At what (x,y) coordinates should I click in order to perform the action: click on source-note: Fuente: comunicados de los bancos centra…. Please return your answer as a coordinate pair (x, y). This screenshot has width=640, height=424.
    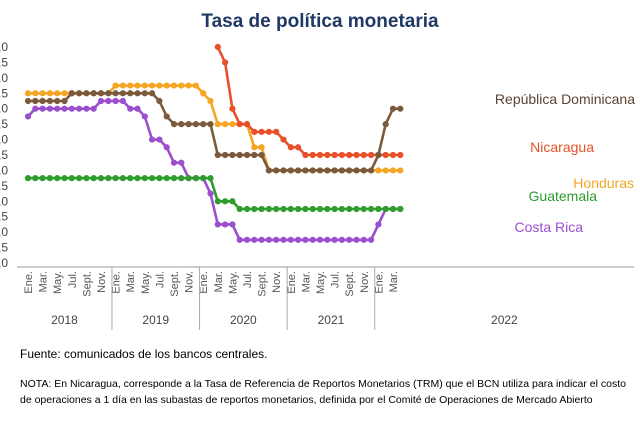
    Looking at the image, I should click on (144, 354).